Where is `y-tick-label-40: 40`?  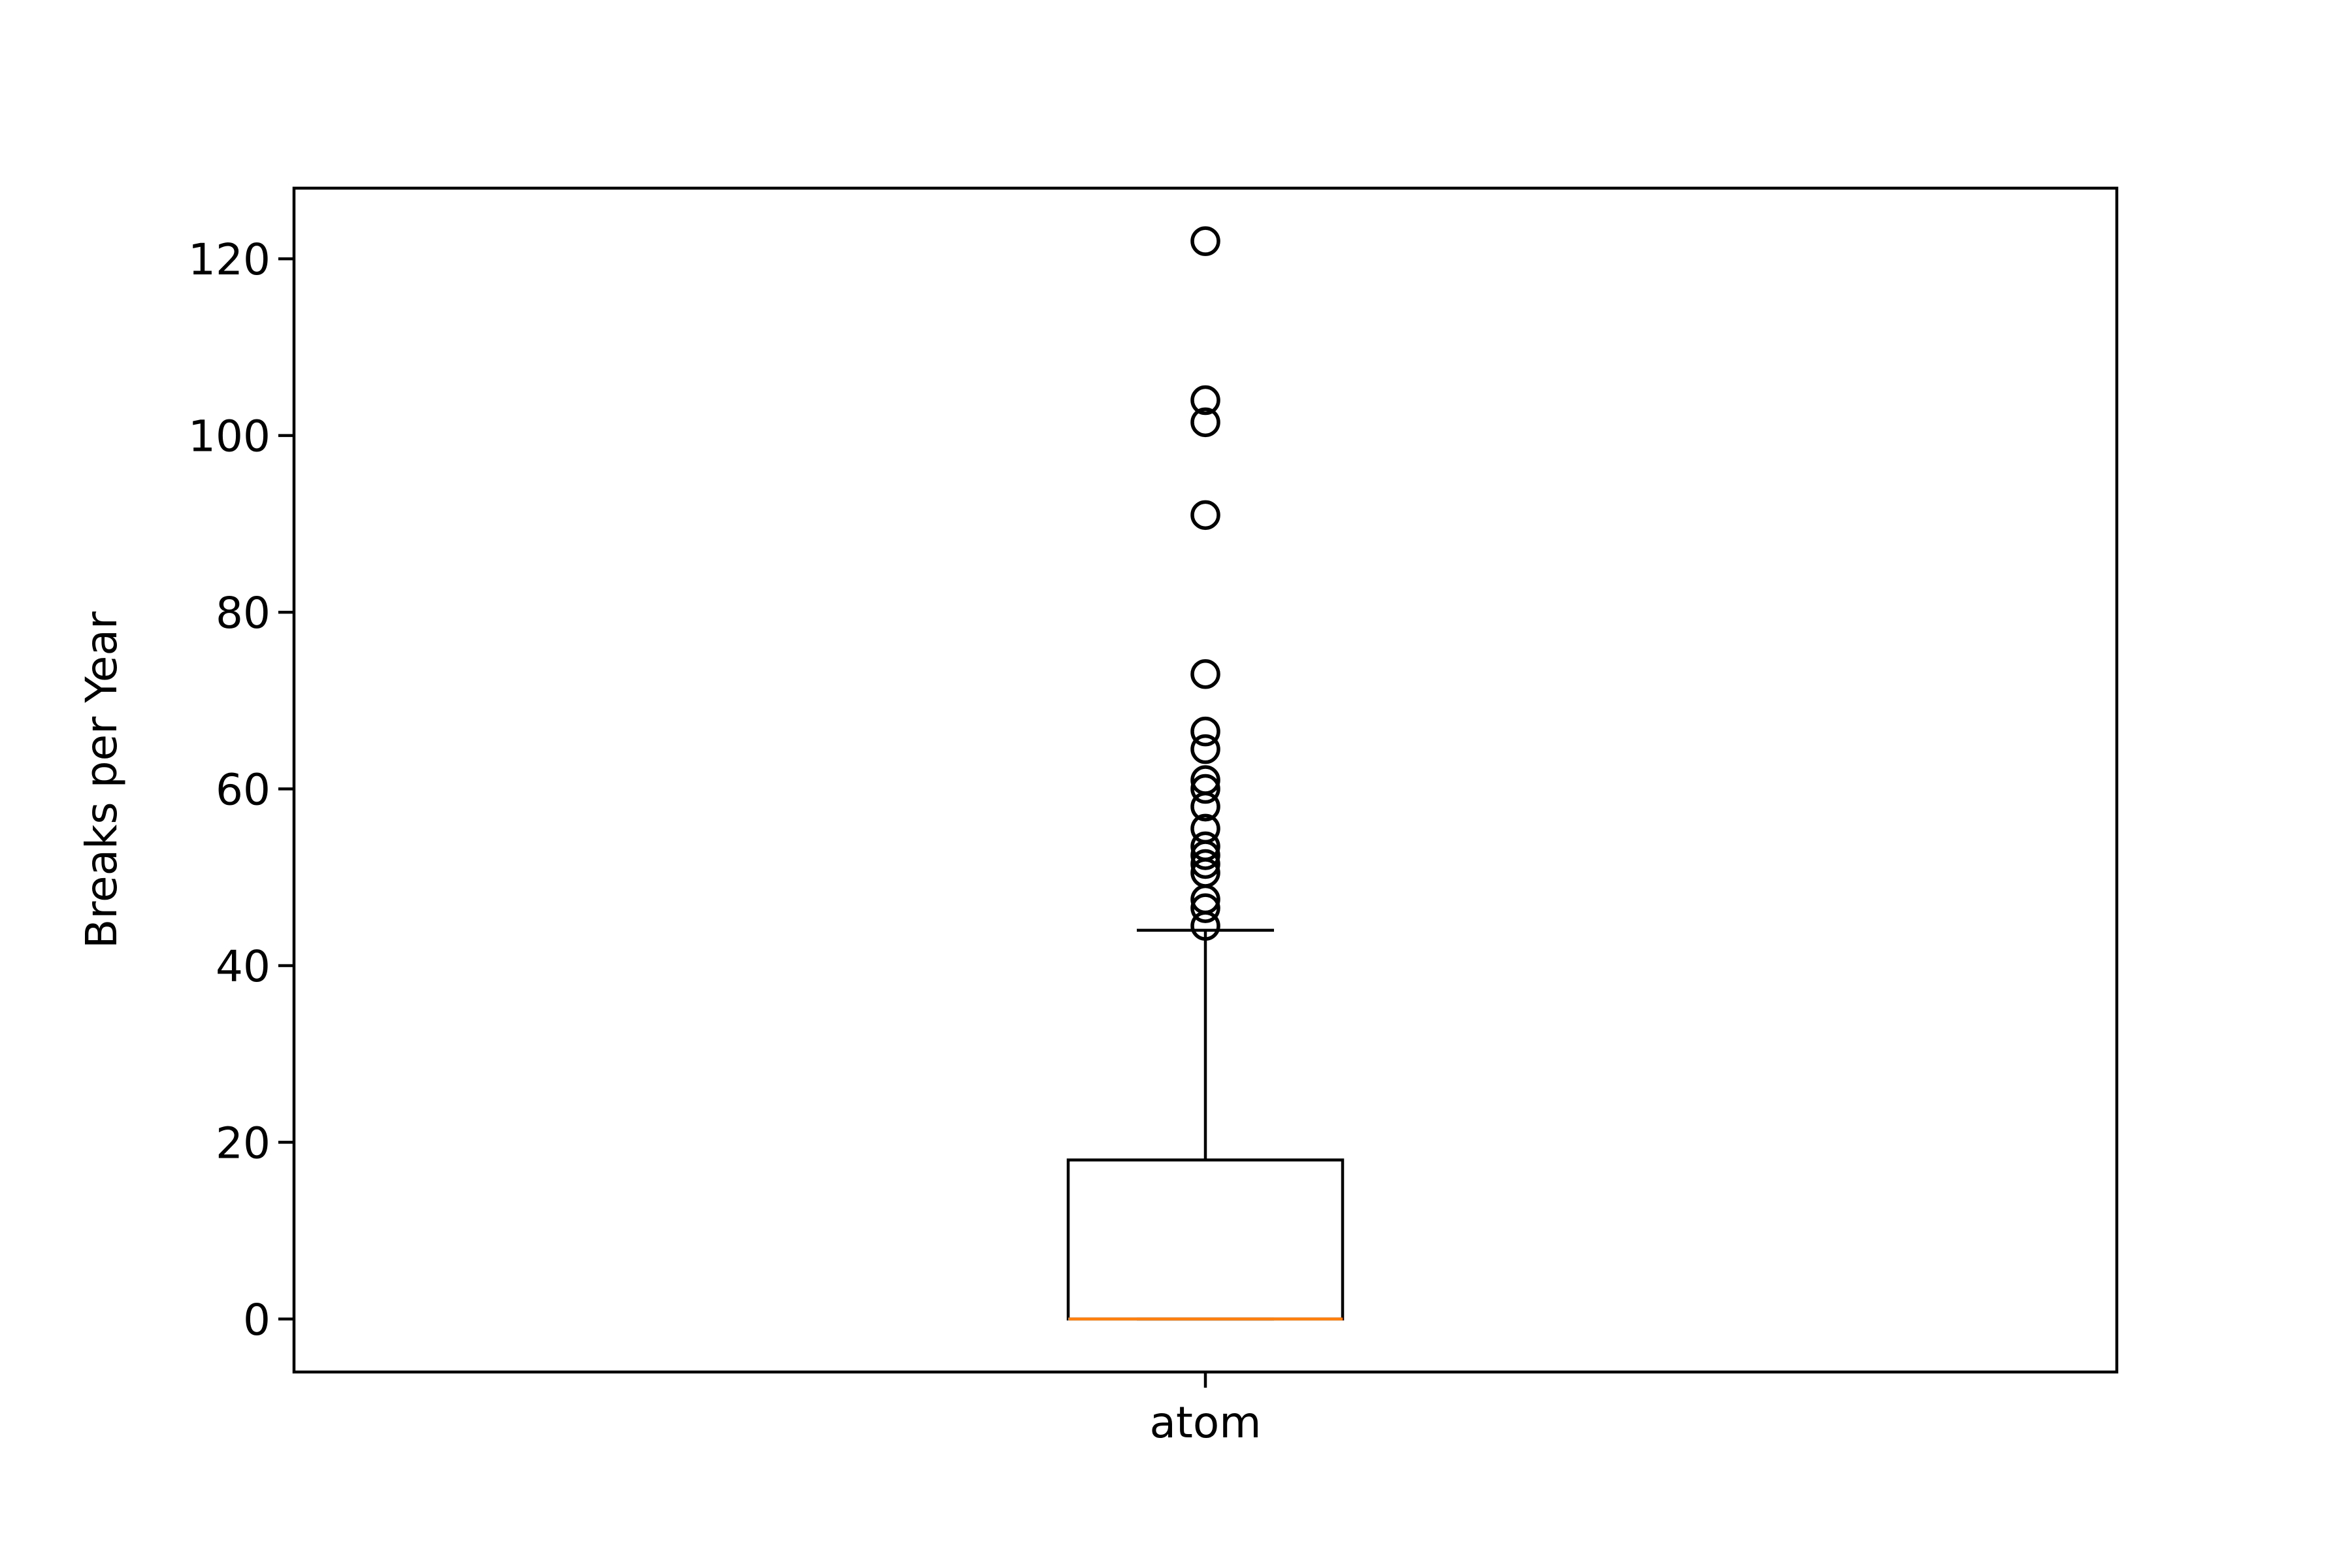
y-tick-label-40: 40 is located at coordinates (243, 966).